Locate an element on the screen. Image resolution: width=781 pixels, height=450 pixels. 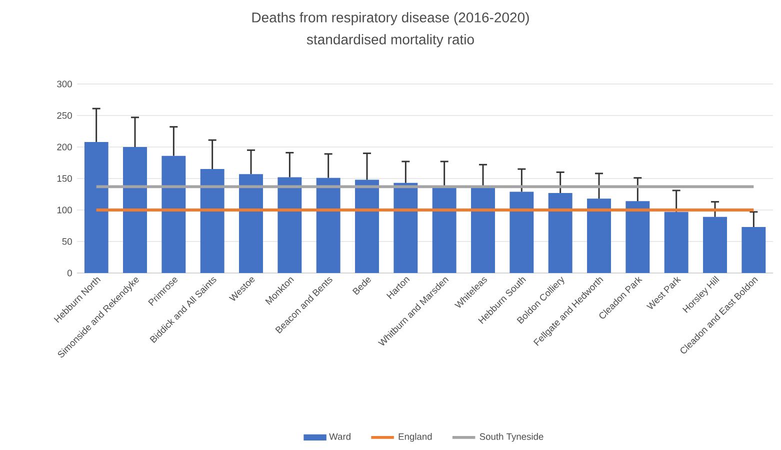
y-tick-label: 300 is located at coordinates (64, 84).